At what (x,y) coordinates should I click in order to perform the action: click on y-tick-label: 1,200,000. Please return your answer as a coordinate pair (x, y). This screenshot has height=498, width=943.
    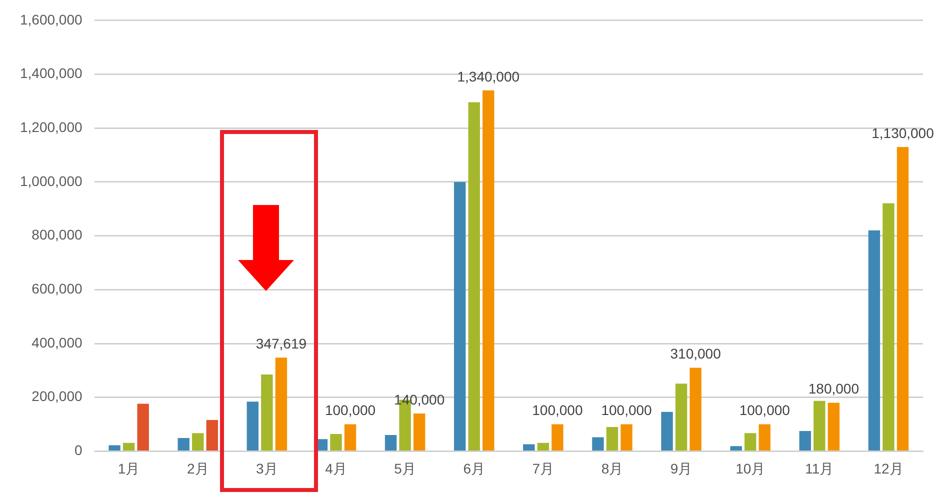
    Looking at the image, I should click on (51, 126).